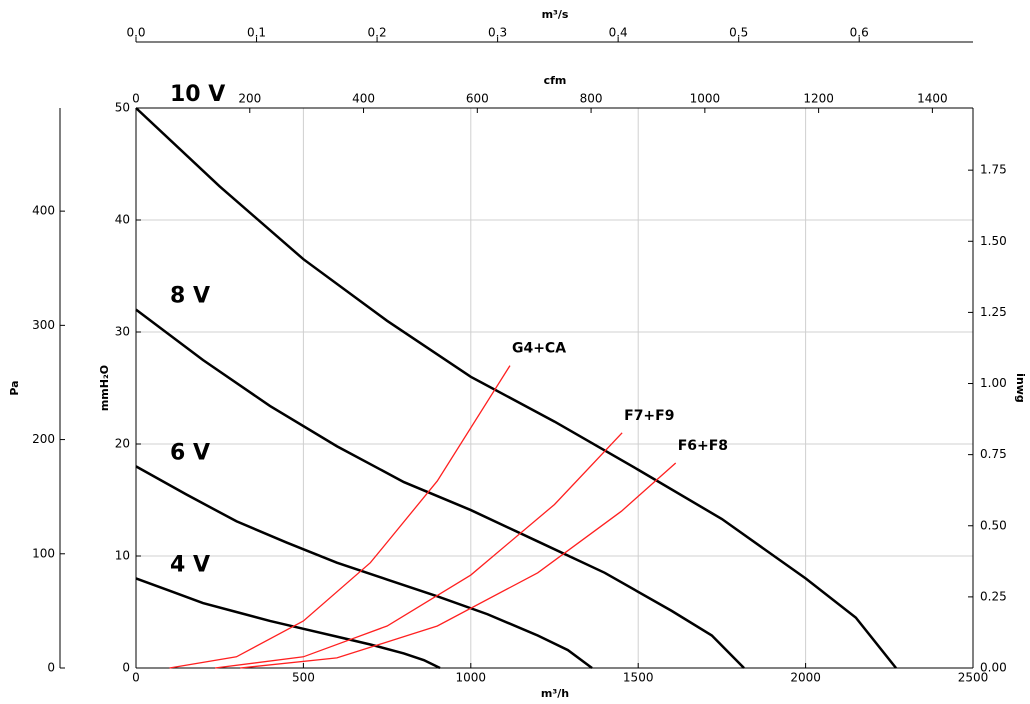  I want to click on x2-tick-label: 1400, so click(932, 99).